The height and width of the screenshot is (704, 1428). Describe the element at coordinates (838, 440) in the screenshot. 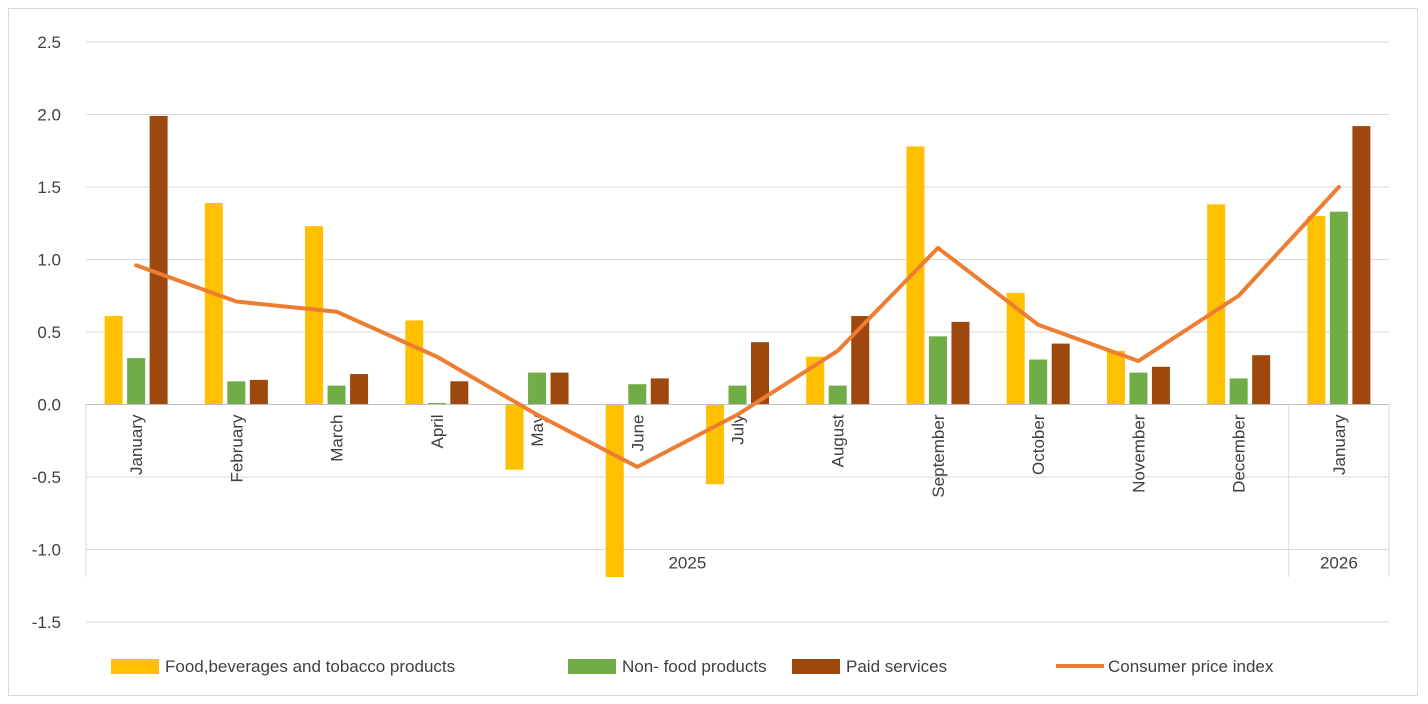

I see `category-label: August` at that location.